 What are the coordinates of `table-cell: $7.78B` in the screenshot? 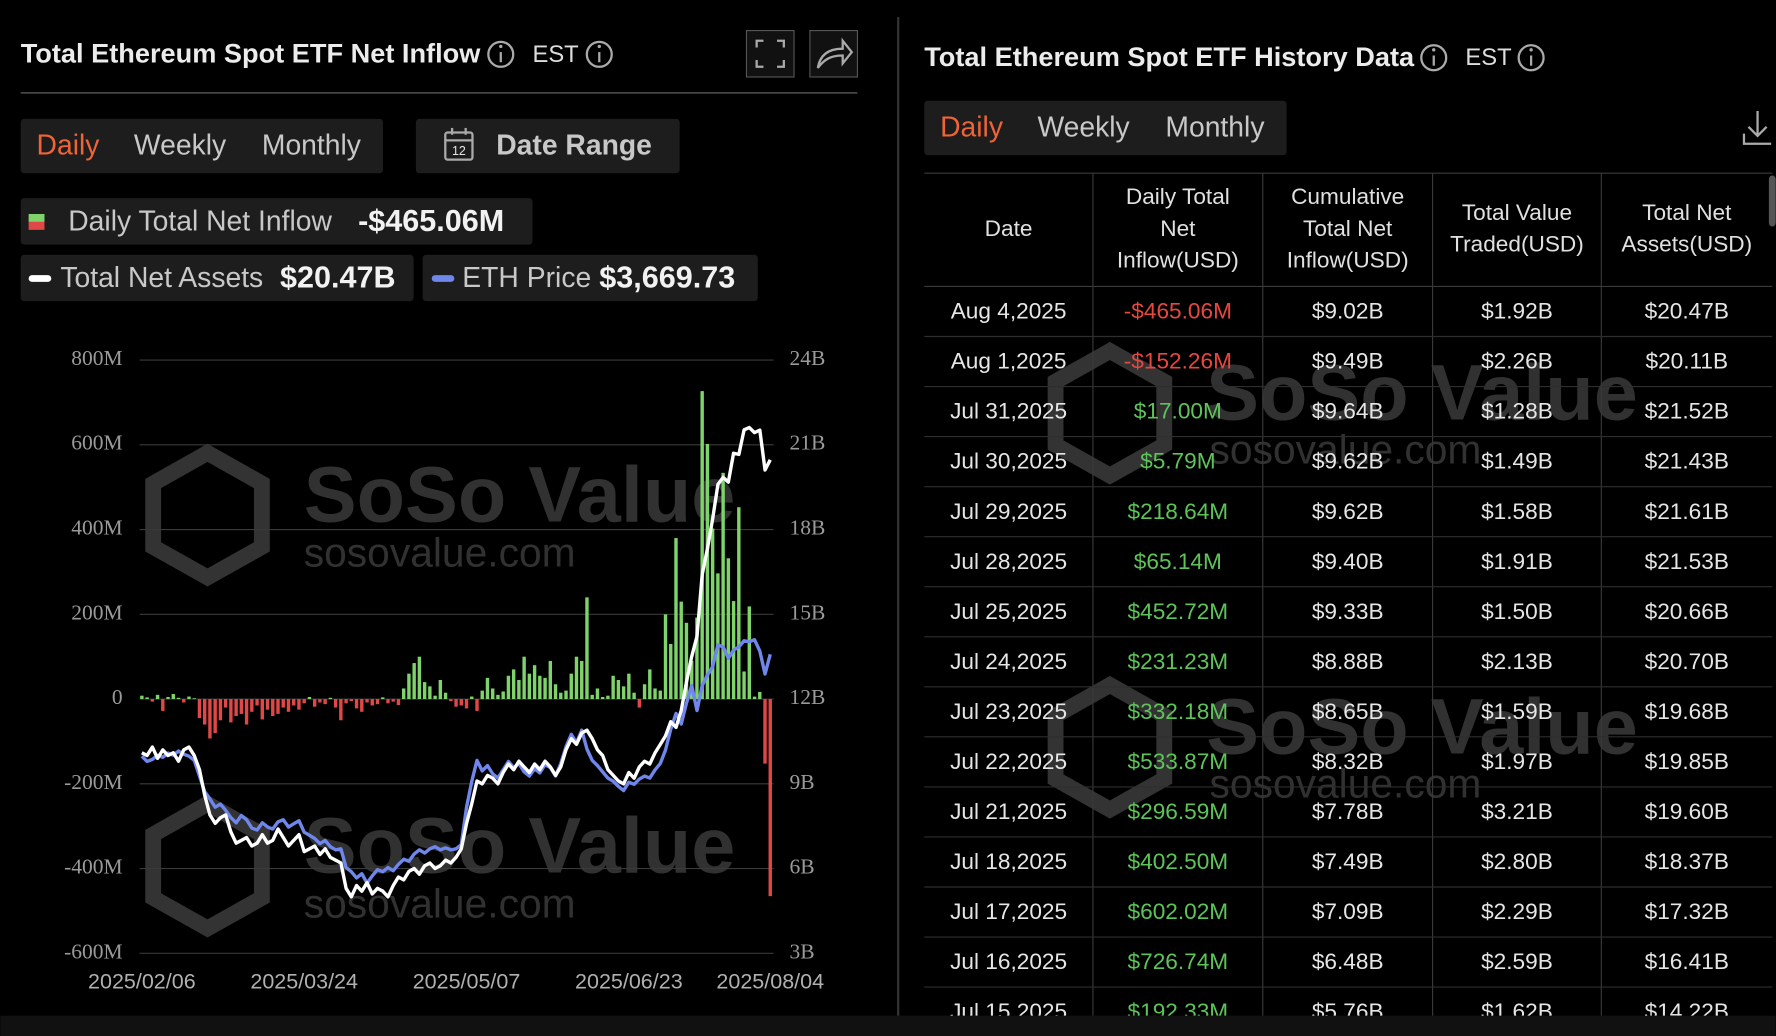 It's located at (1348, 811).